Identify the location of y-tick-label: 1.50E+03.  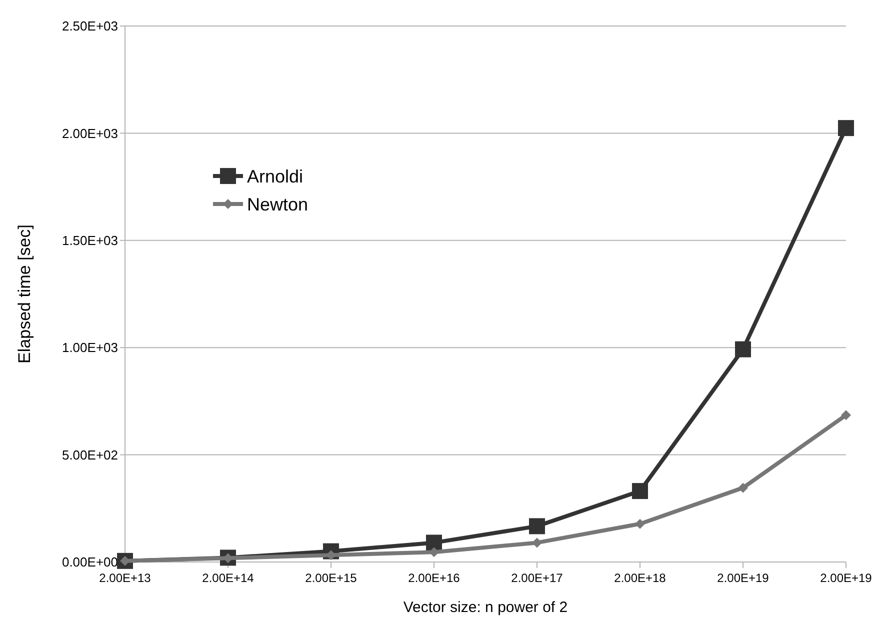
(90, 240).